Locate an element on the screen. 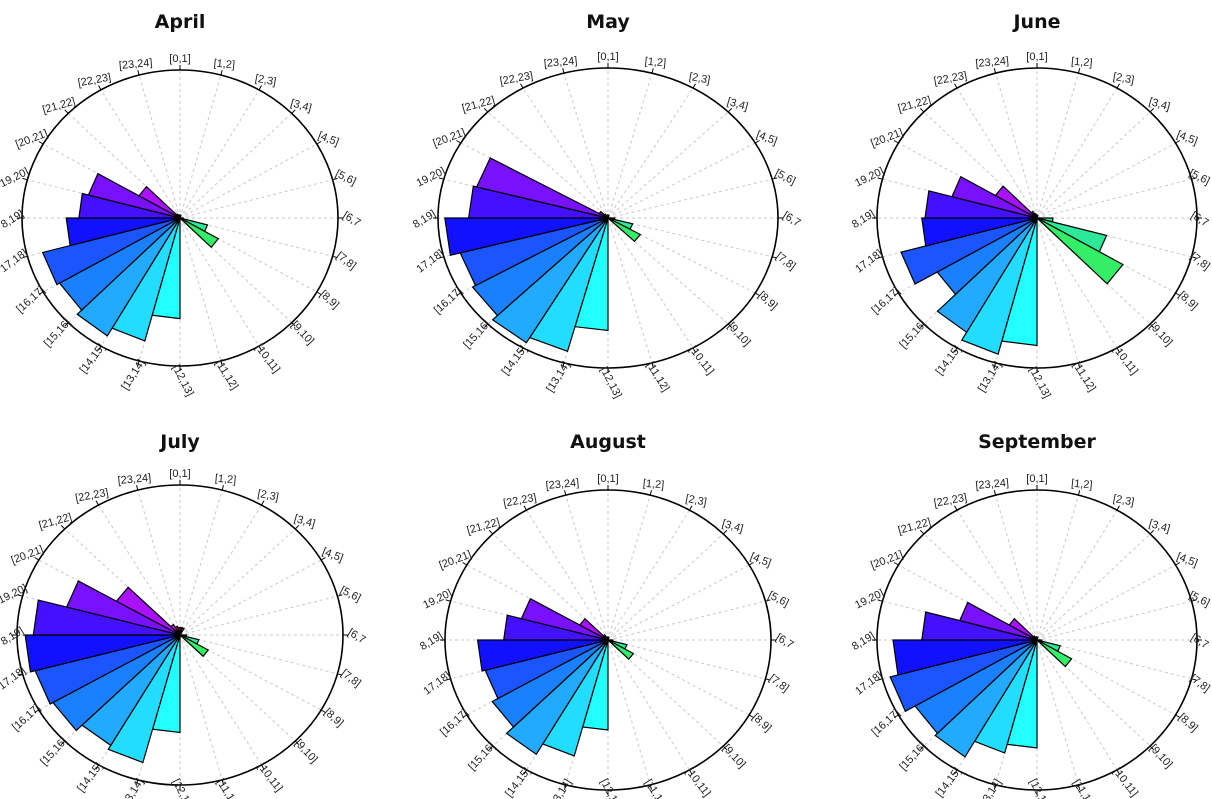  hour-label: [11,12] is located at coordinates (227, 375).